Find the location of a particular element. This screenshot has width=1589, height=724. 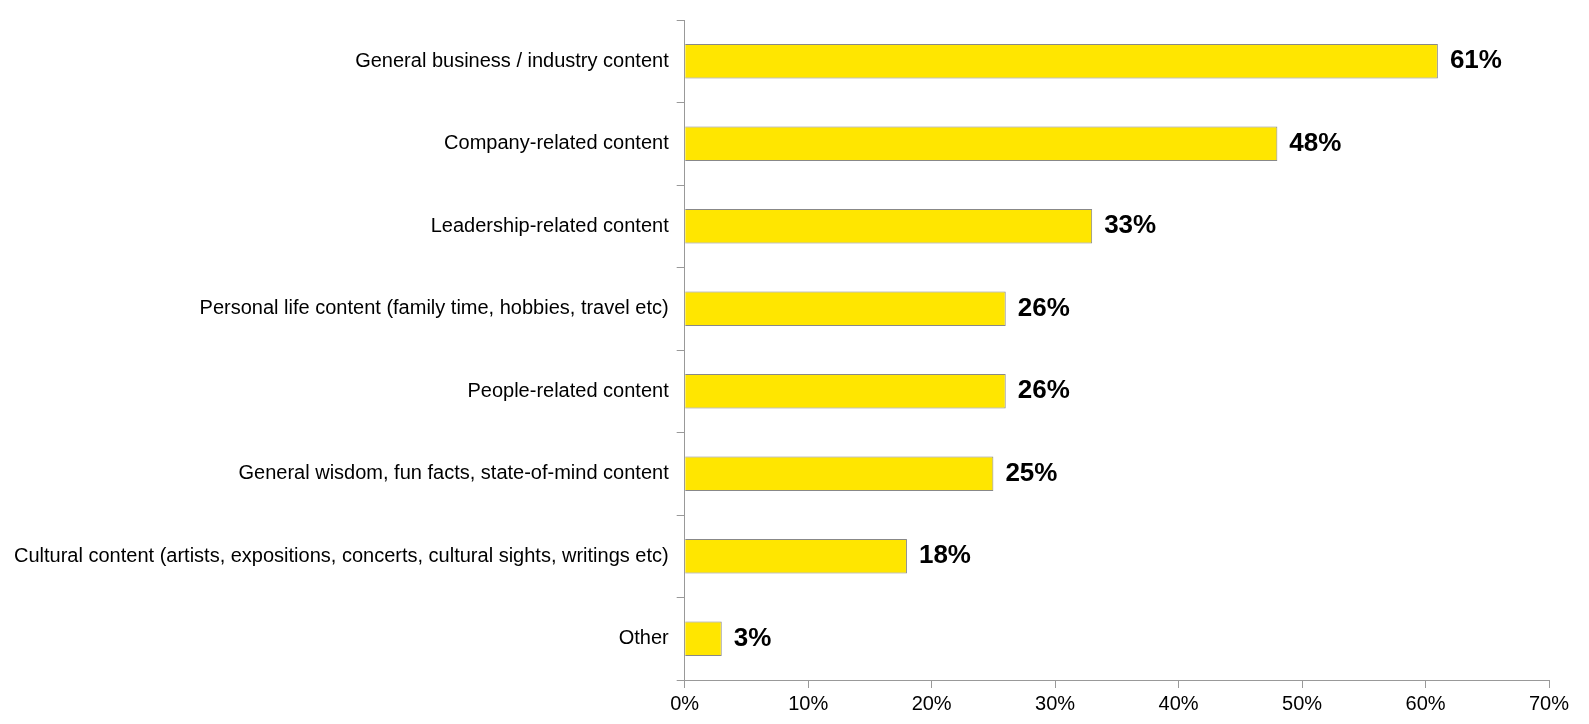

x-tick-label: 10% is located at coordinates (808, 702).